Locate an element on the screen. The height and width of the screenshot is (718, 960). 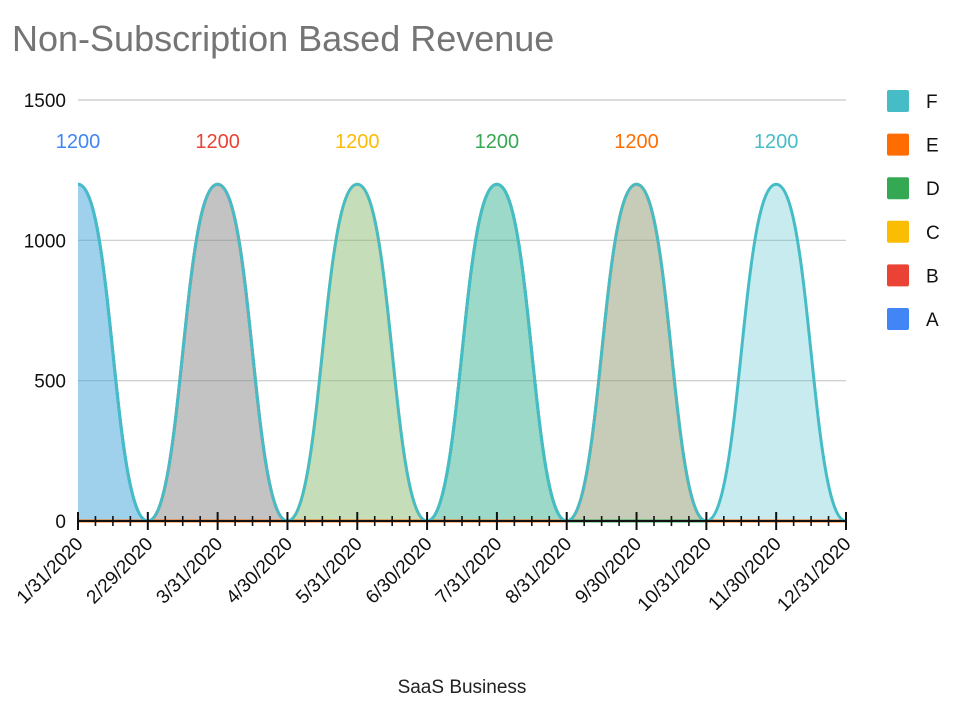
x-tick-label: 9/30/2020 is located at coordinates (608, 571).